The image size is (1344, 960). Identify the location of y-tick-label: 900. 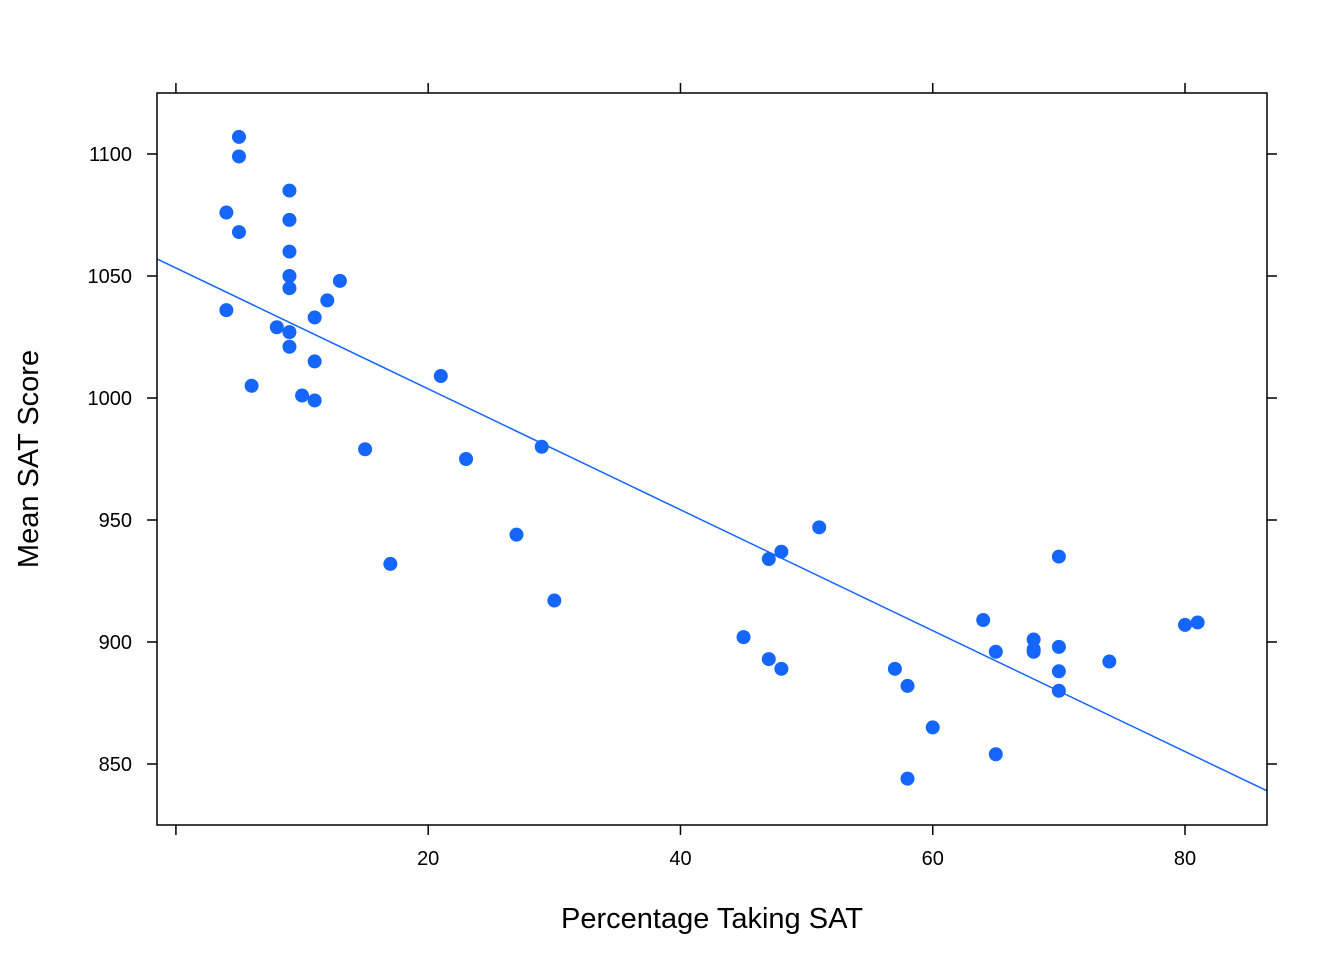
(115, 643).